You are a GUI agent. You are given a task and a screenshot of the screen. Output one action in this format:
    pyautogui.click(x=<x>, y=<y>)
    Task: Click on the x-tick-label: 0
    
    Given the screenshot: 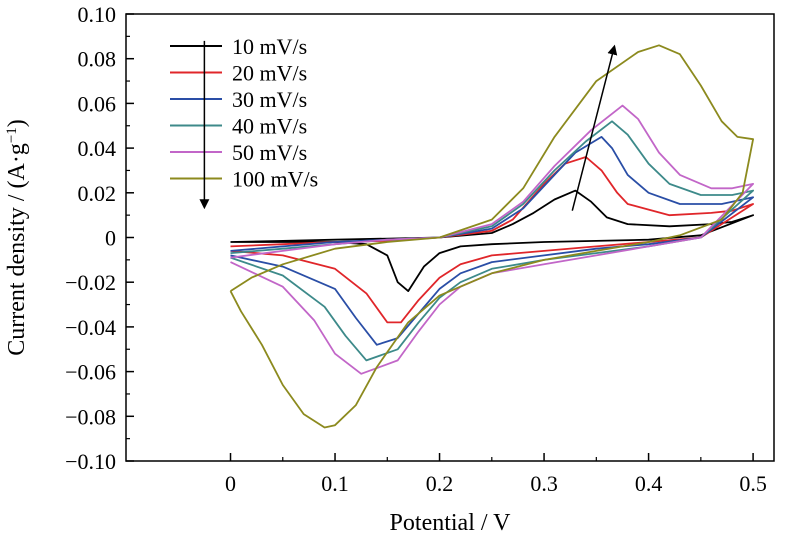 What is the action you would take?
    pyautogui.click(x=230, y=483)
    